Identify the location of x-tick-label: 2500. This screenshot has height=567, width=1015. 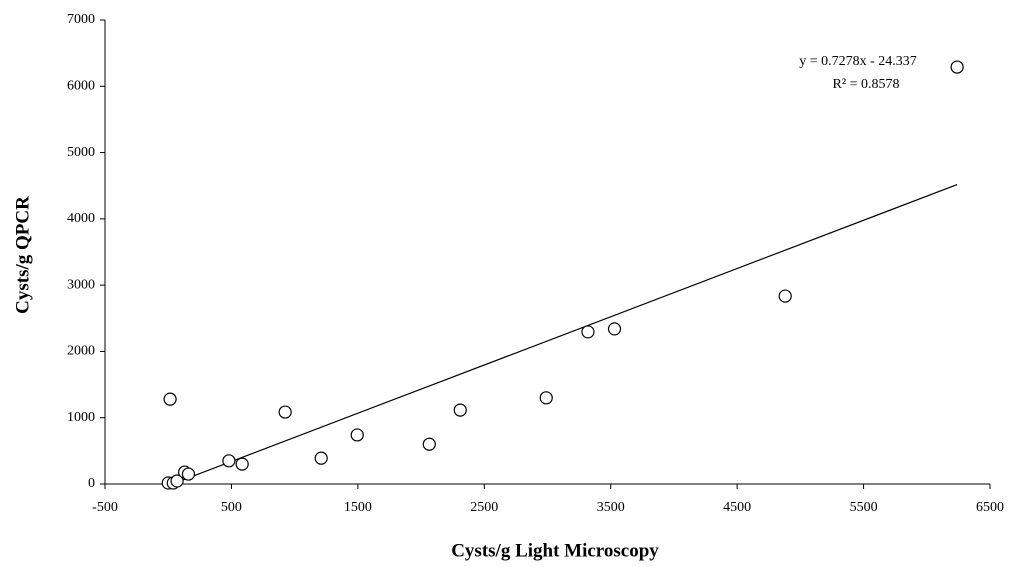
(484, 507).